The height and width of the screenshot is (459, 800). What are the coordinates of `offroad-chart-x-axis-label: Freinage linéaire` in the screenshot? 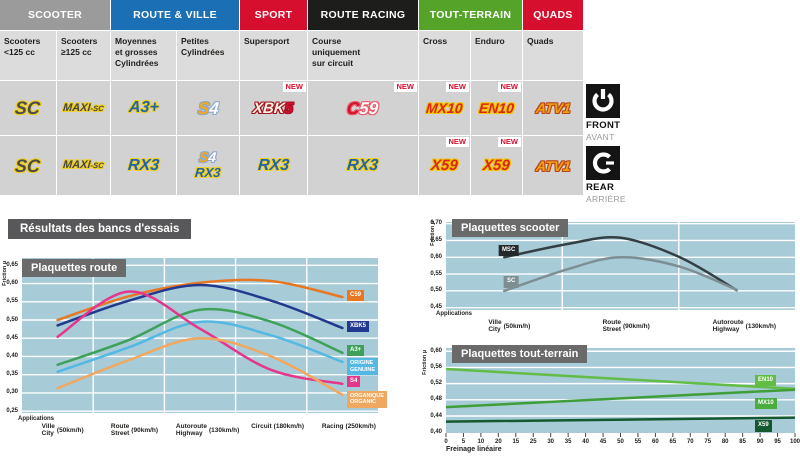 It's located at (474, 449).